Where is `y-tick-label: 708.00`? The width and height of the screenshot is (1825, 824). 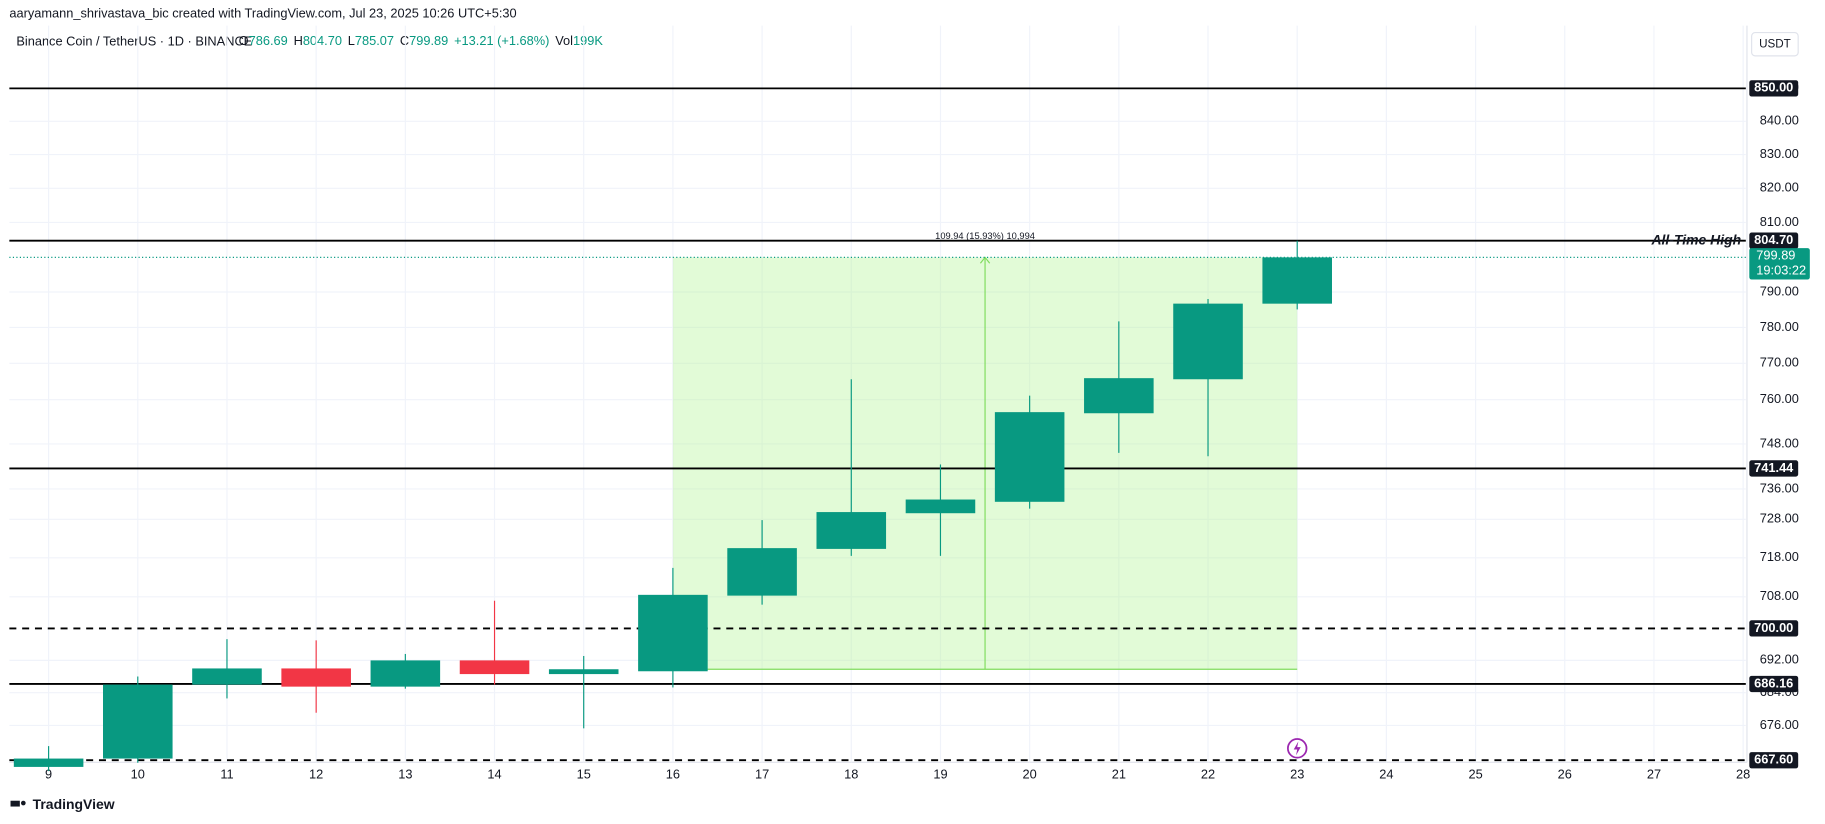
y-tick-label: 708.00 is located at coordinates (1779, 595).